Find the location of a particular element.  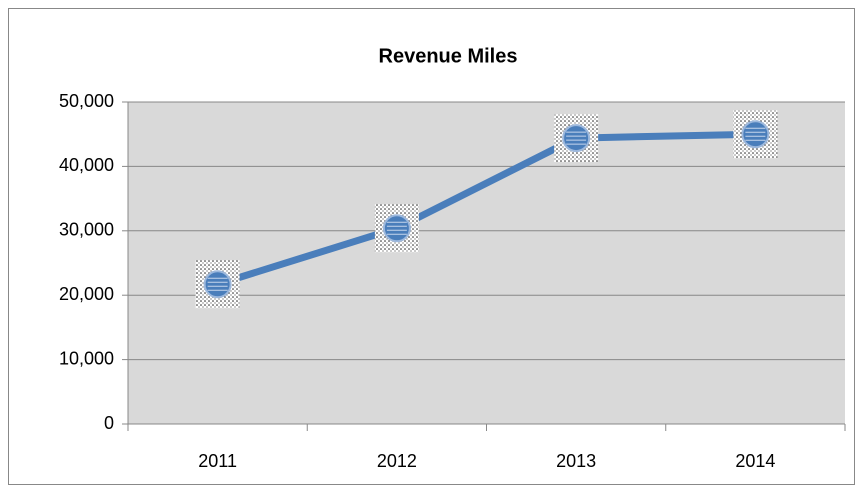

y-tick-label: 50,000 is located at coordinates (86, 101).